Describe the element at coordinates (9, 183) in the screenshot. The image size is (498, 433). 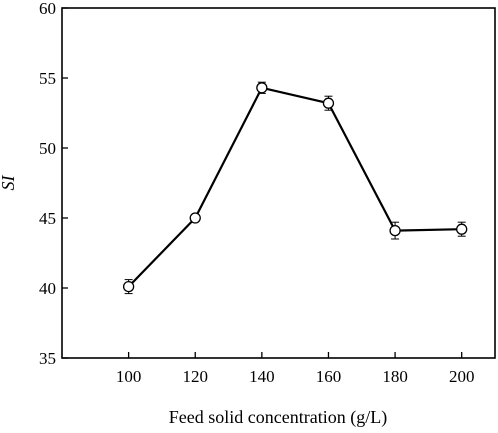
I see `y-axis-title: SI` at that location.